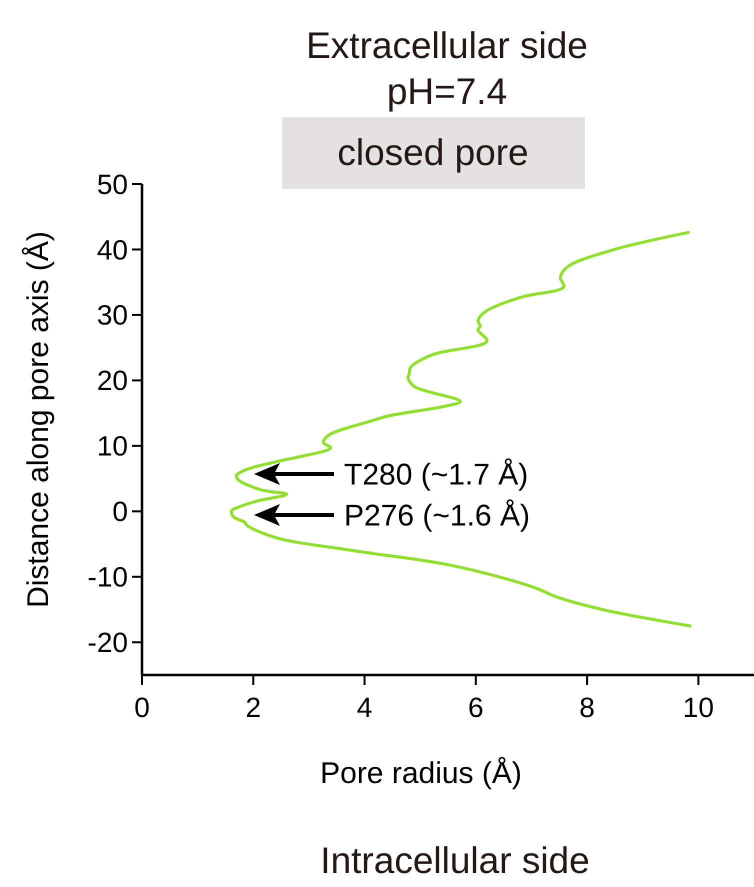 The width and height of the screenshot is (754, 887). I want to click on y-tick-label: 10, so click(112, 446).